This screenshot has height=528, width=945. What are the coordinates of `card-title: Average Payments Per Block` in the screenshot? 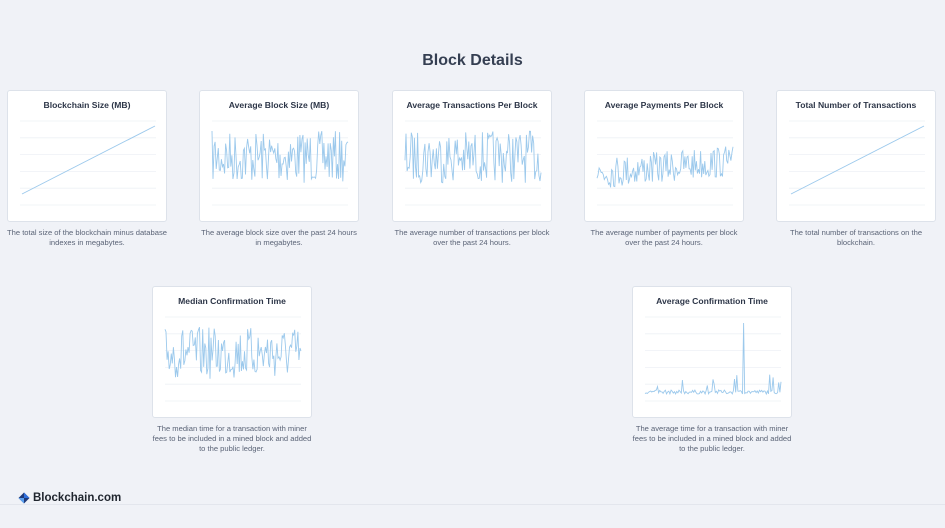 It's located at (664, 105).